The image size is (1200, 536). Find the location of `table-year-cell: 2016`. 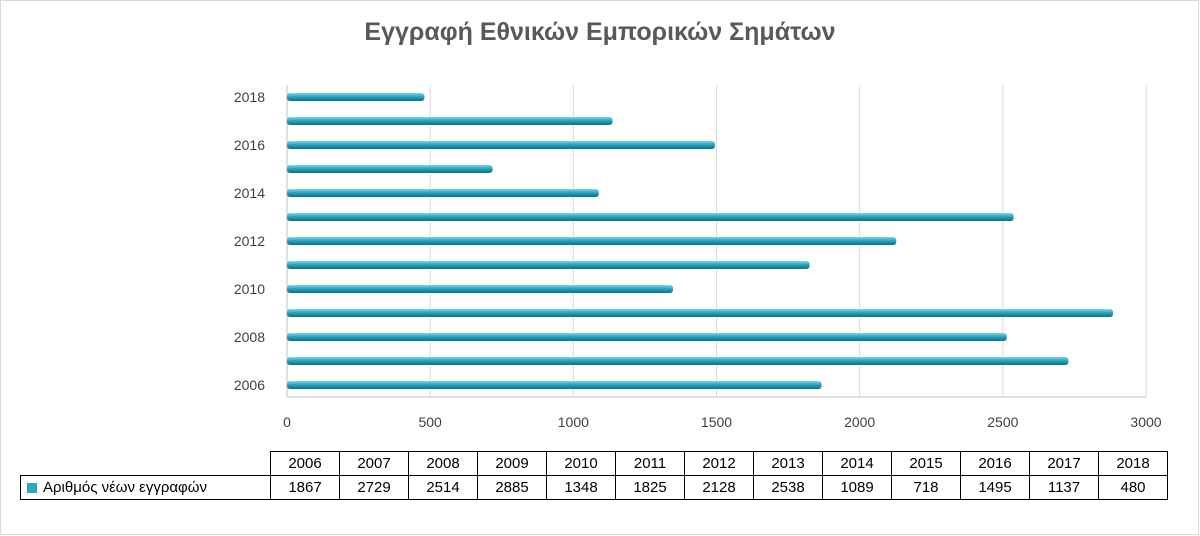

table-year-cell: 2016 is located at coordinates (995, 463).